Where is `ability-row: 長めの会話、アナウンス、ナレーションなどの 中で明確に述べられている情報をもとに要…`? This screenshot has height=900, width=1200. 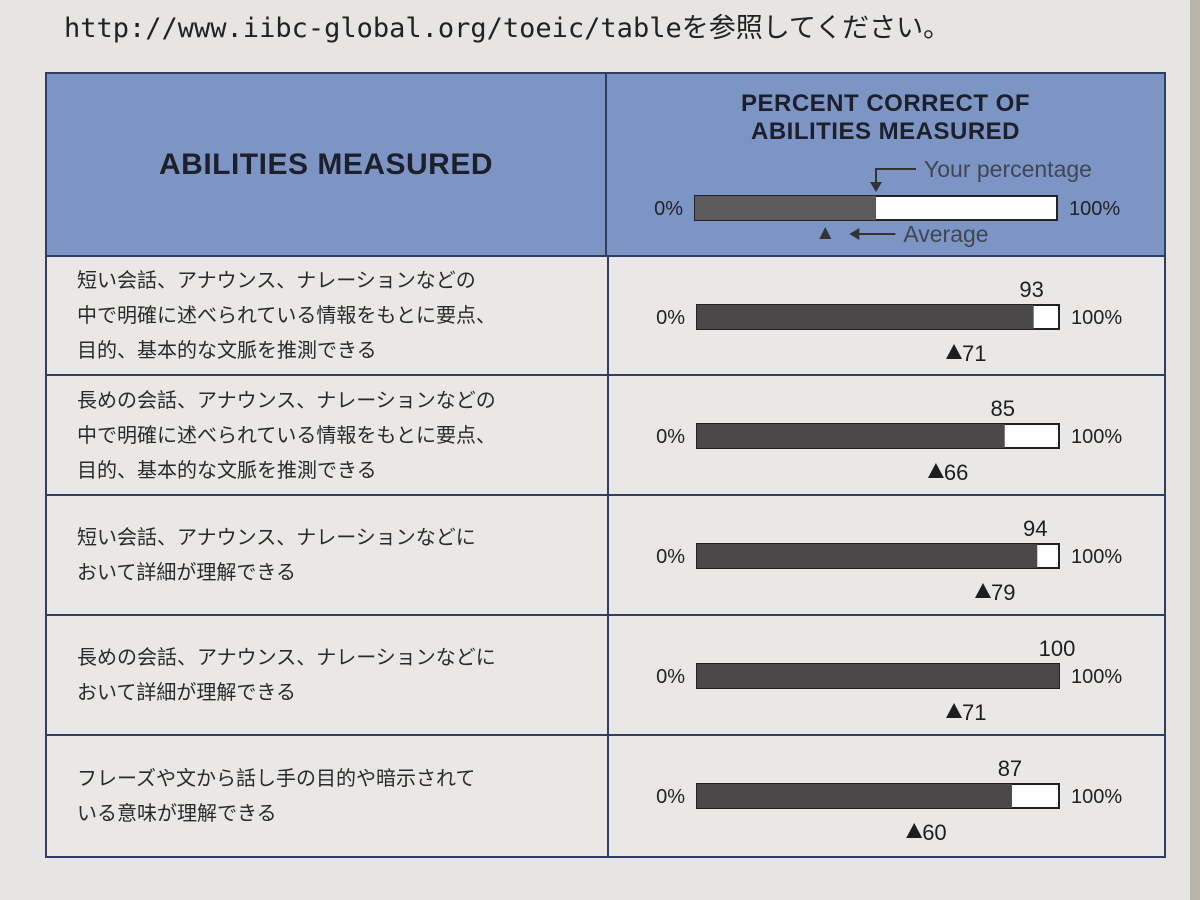
ability-row: 長めの会話、アナウンス、ナレーションなどの 中で明確に述べられている情報をもとに要… is located at coordinates (605, 436).